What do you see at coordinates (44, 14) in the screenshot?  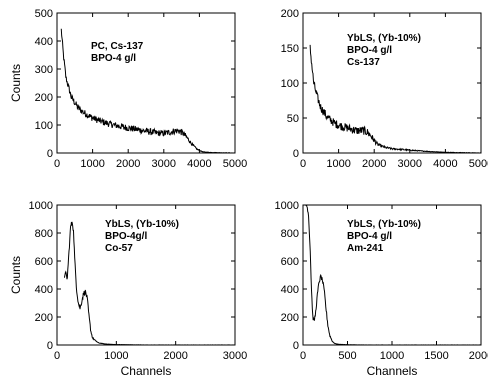 I see `y-tick-label: 500` at bounding box center [44, 14].